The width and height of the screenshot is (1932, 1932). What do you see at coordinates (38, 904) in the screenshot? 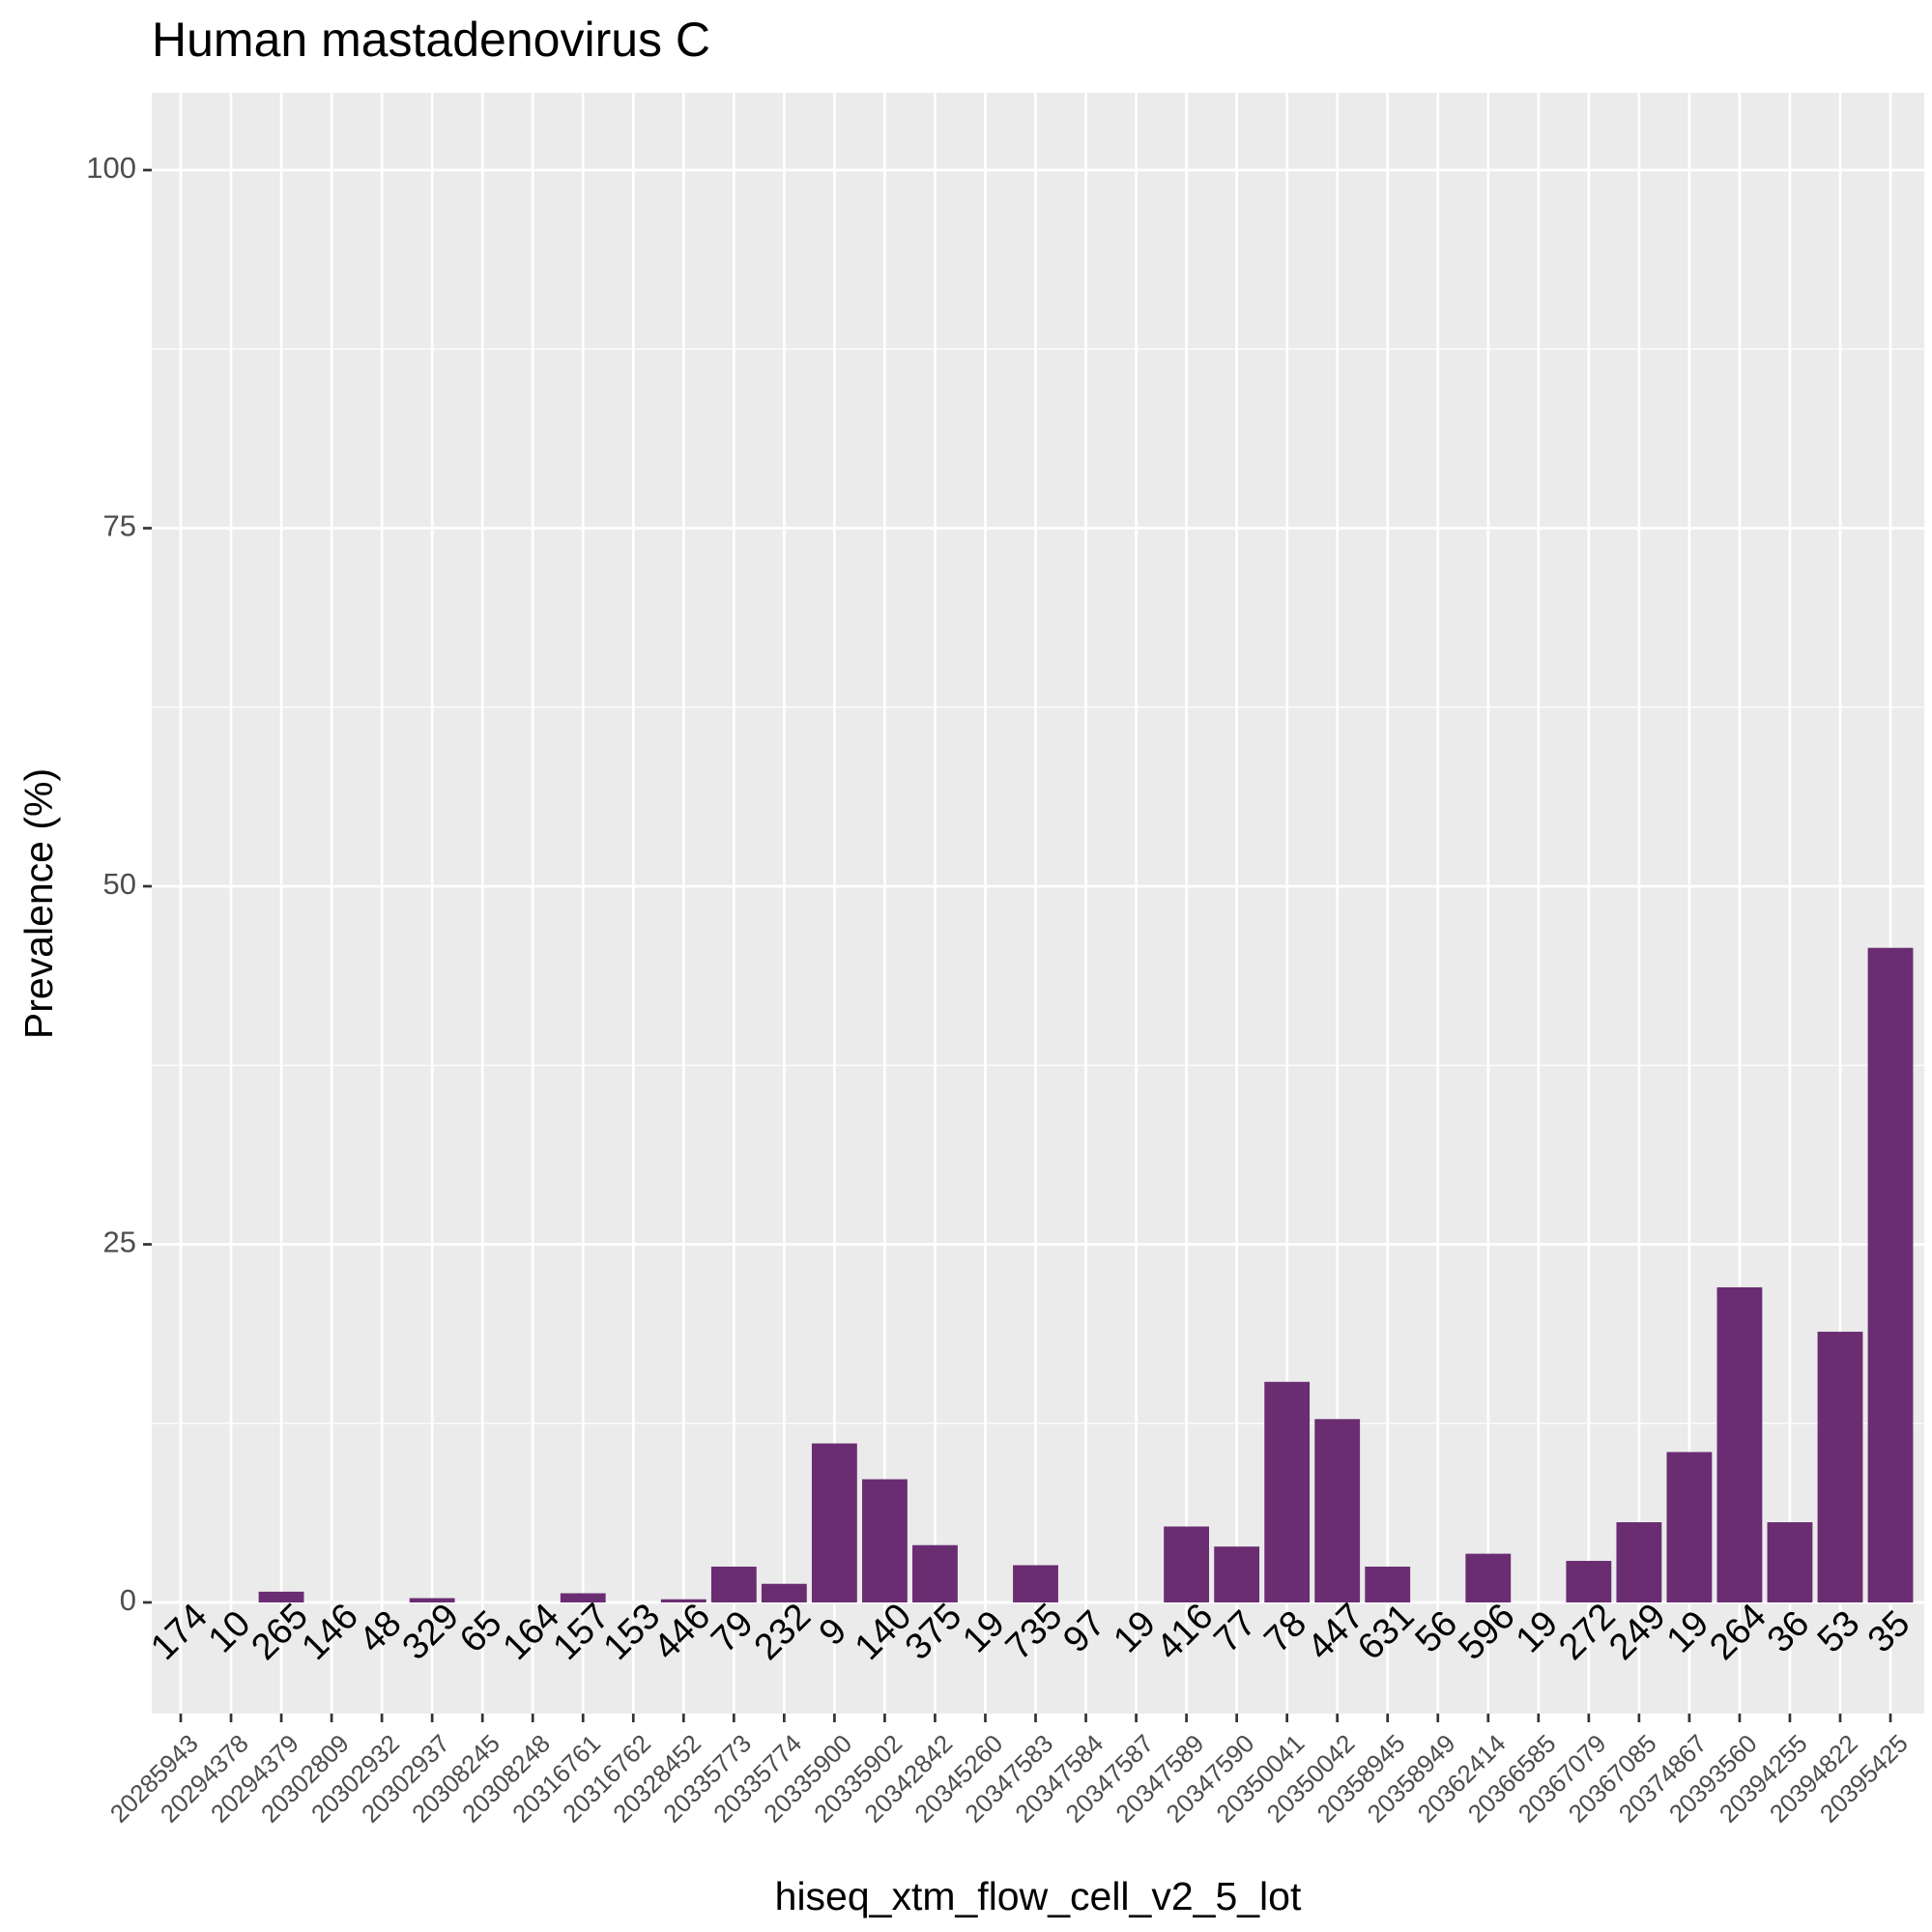
I see `y-axis-title: Prevalence (%)` at bounding box center [38, 904].